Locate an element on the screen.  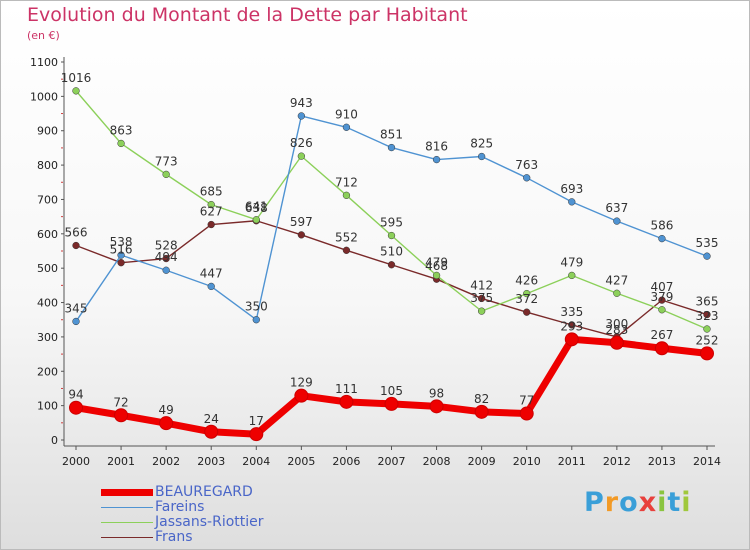
series-fareins-label-2006: 910 is located at coordinates (346, 114).